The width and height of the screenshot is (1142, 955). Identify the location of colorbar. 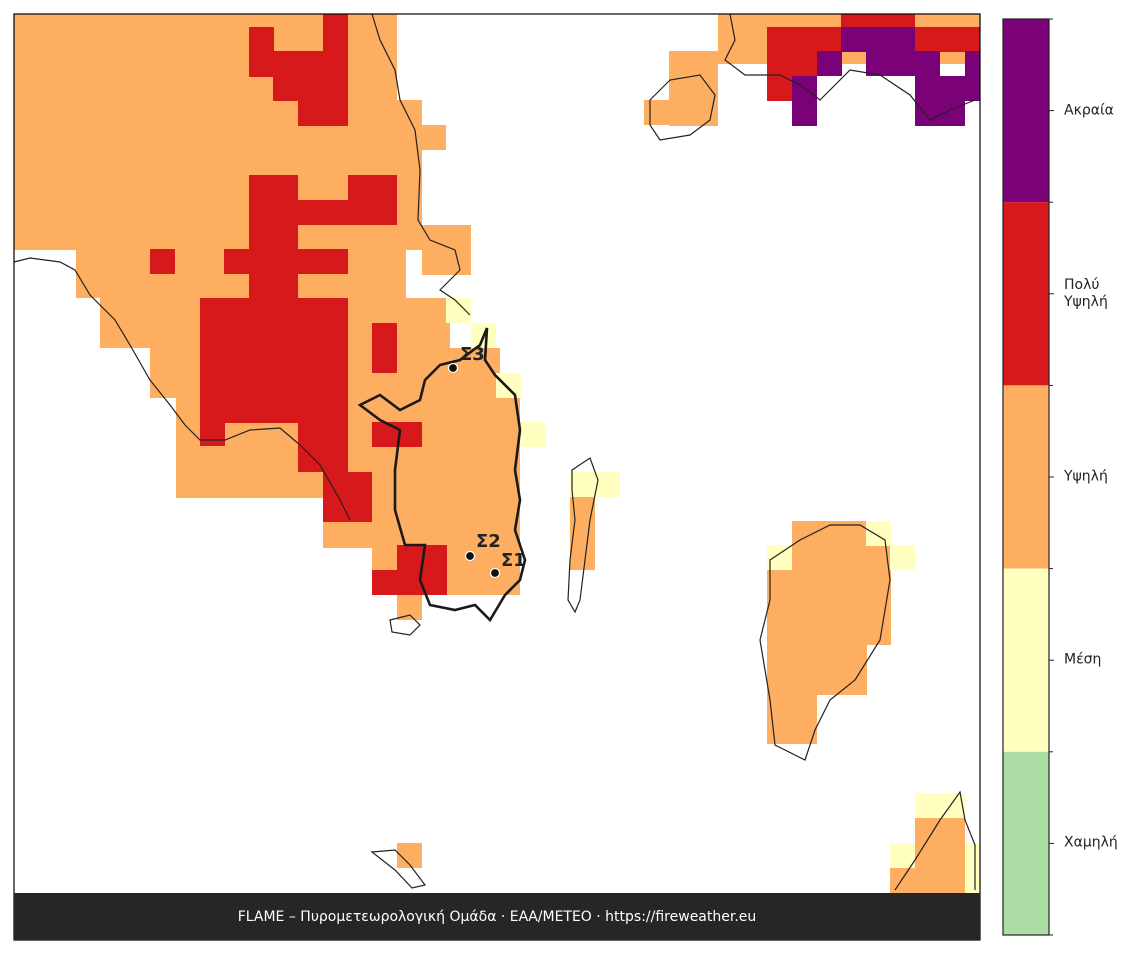
(1028, 477).